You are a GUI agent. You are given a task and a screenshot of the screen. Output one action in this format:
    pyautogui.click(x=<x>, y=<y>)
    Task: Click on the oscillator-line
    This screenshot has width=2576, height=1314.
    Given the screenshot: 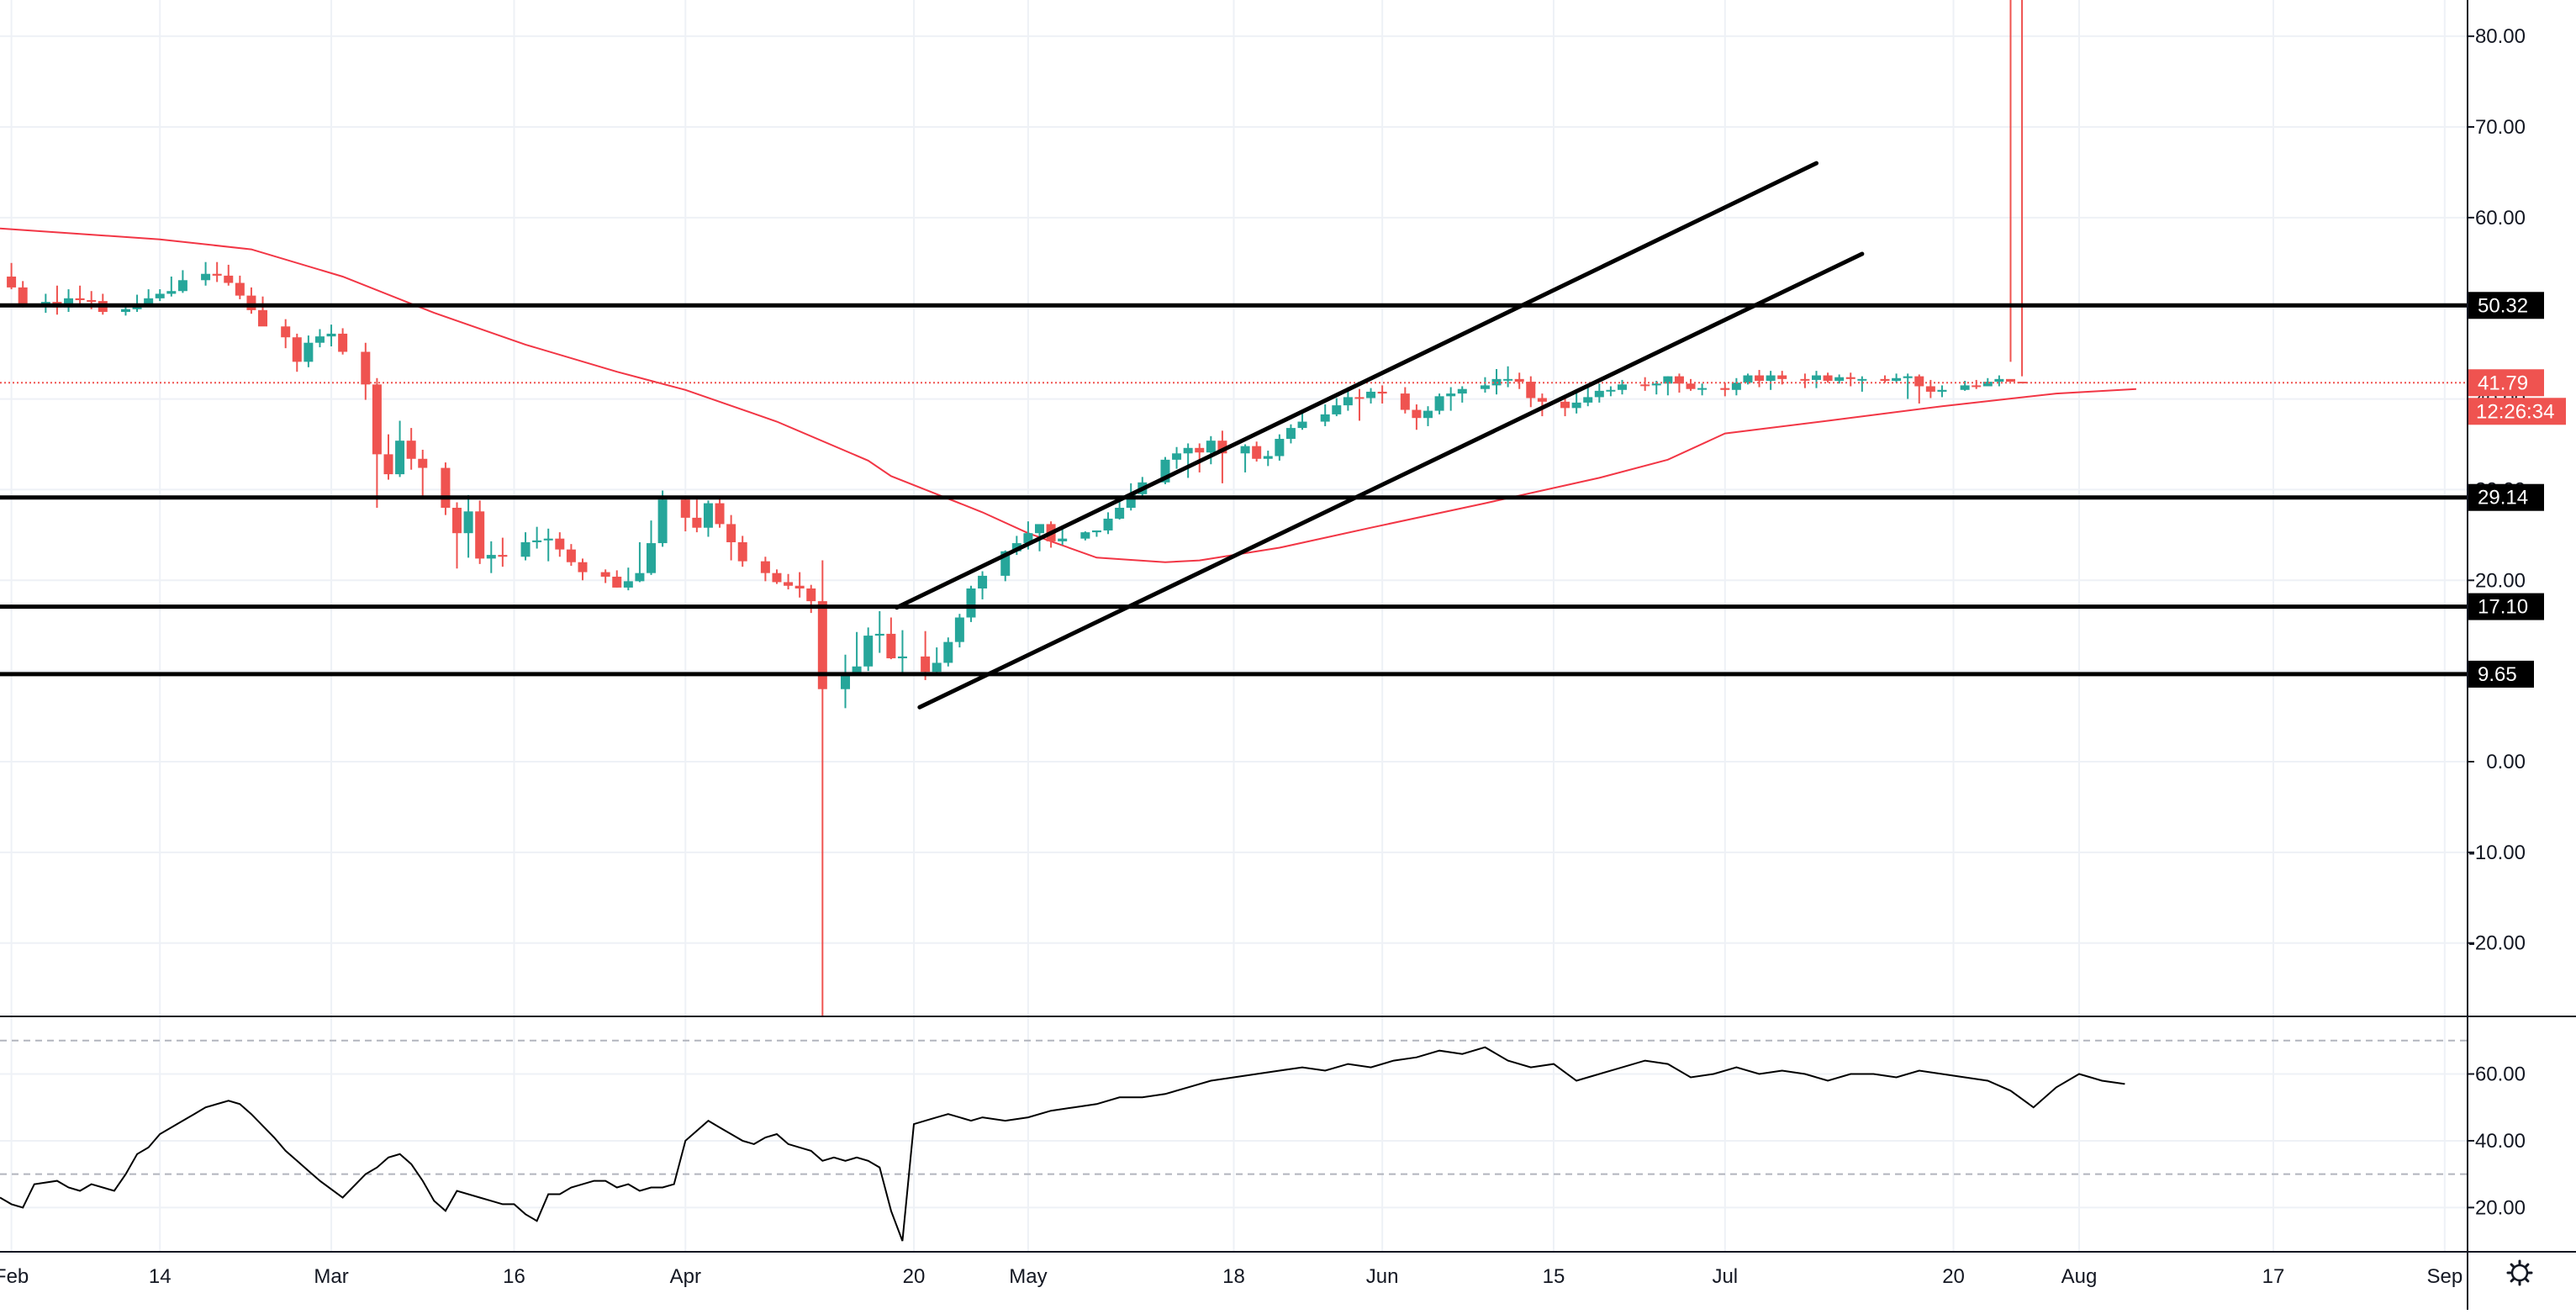 What is the action you would take?
    pyautogui.click(x=1062, y=1144)
    